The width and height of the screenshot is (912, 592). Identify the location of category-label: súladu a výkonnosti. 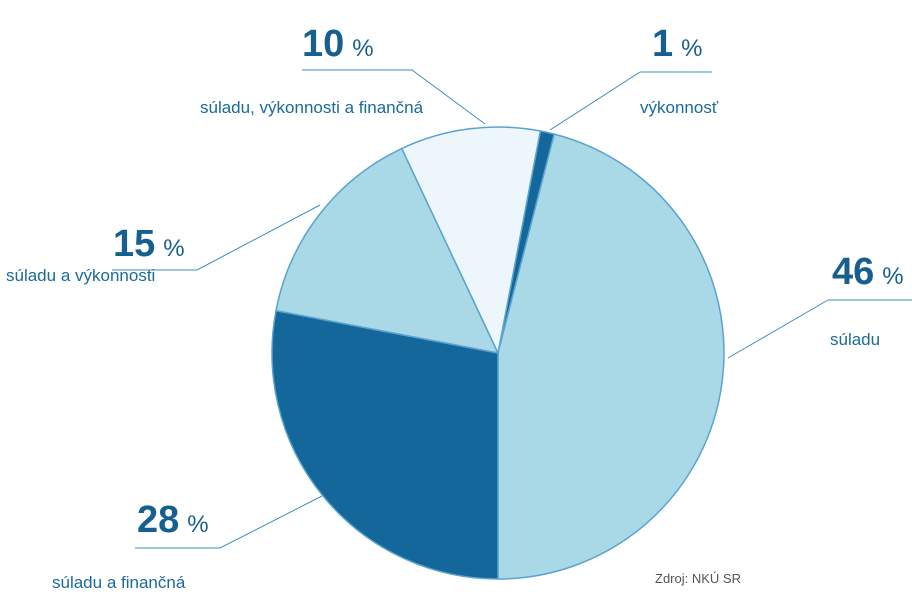
(80, 275).